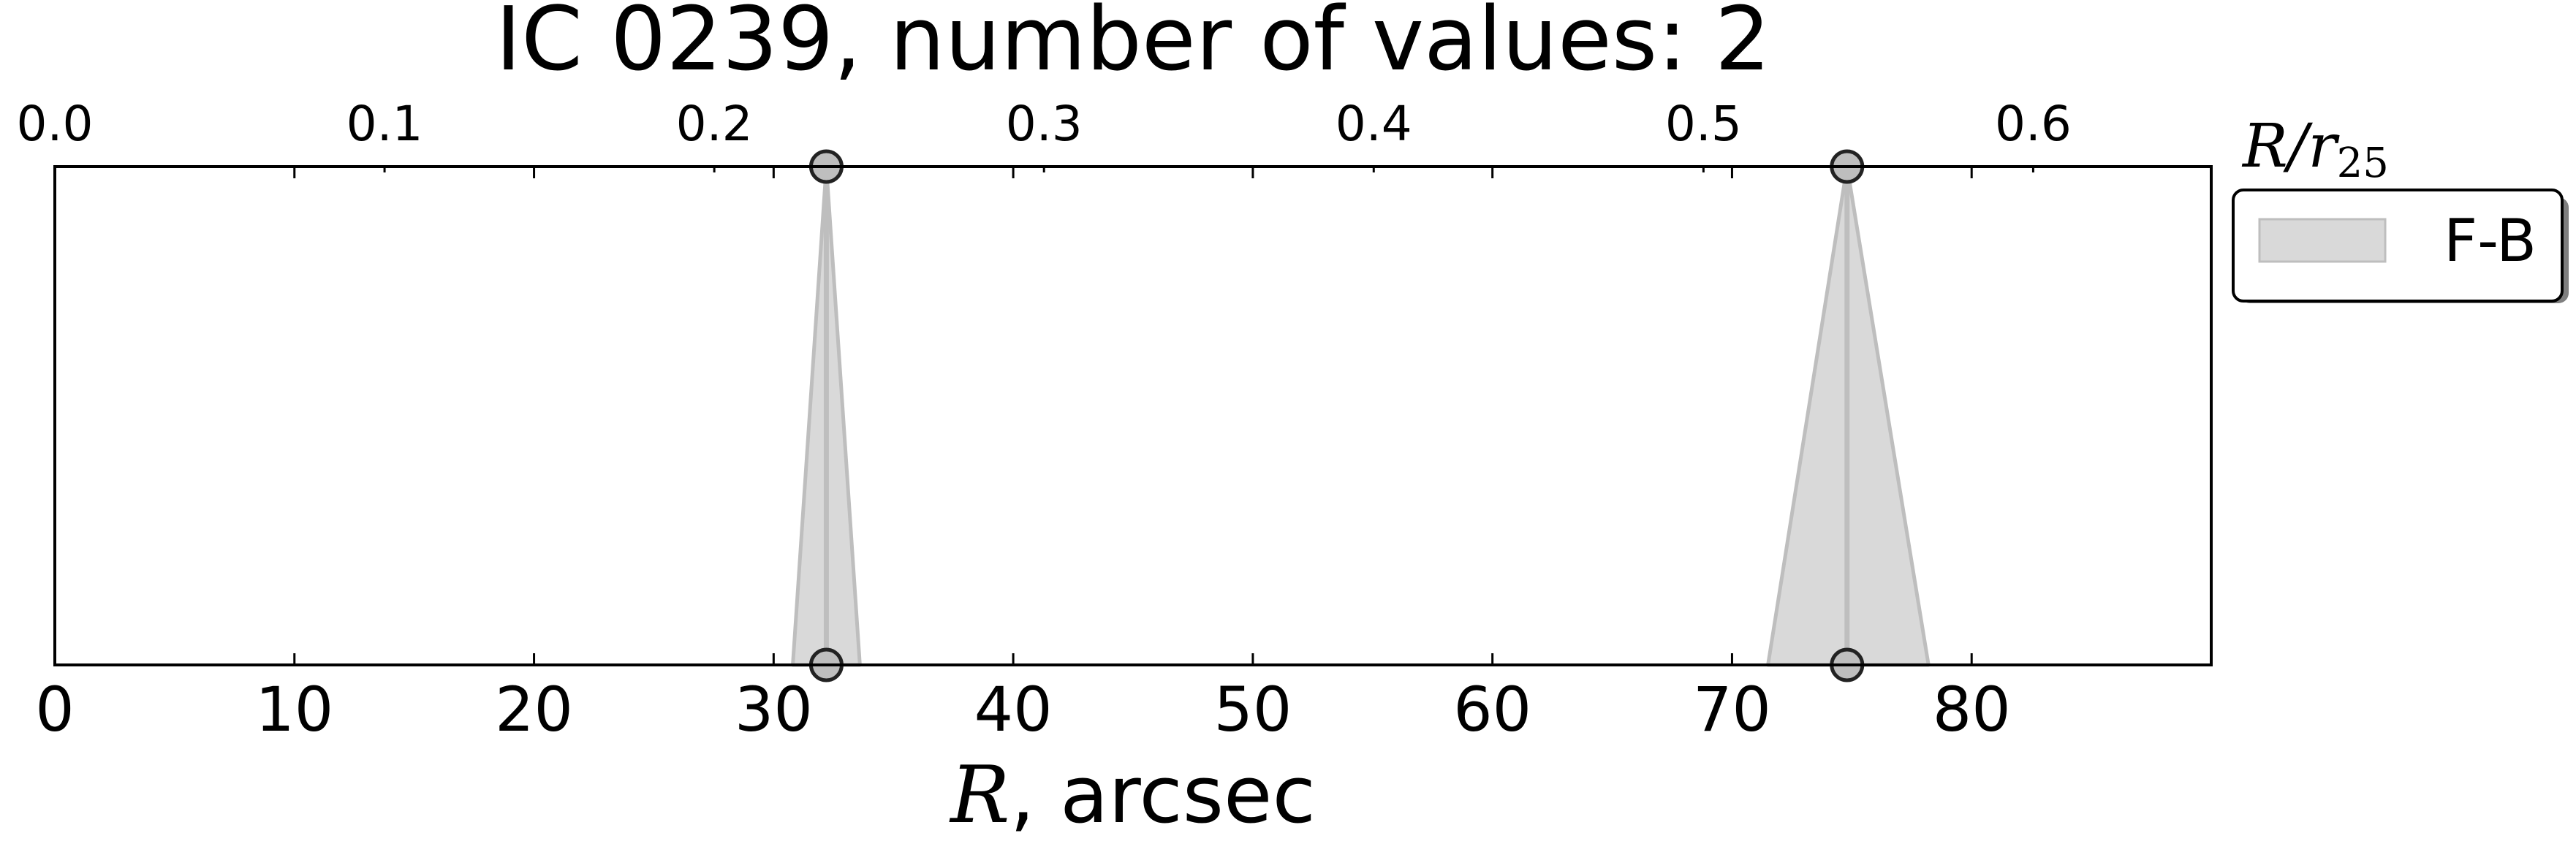 The height and width of the screenshot is (852, 2576). Describe the element at coordinates (54, 709) in the screenshot. I see `x-tick-label: 0` at that location.